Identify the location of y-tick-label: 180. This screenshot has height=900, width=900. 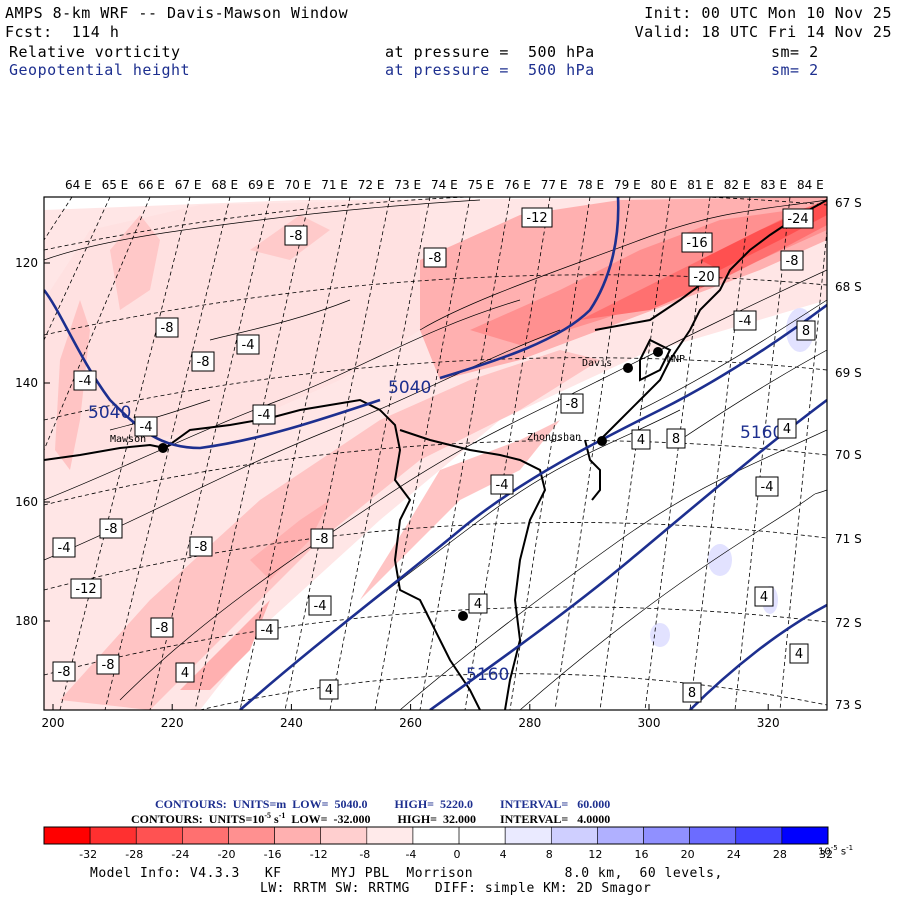
(26, 621).